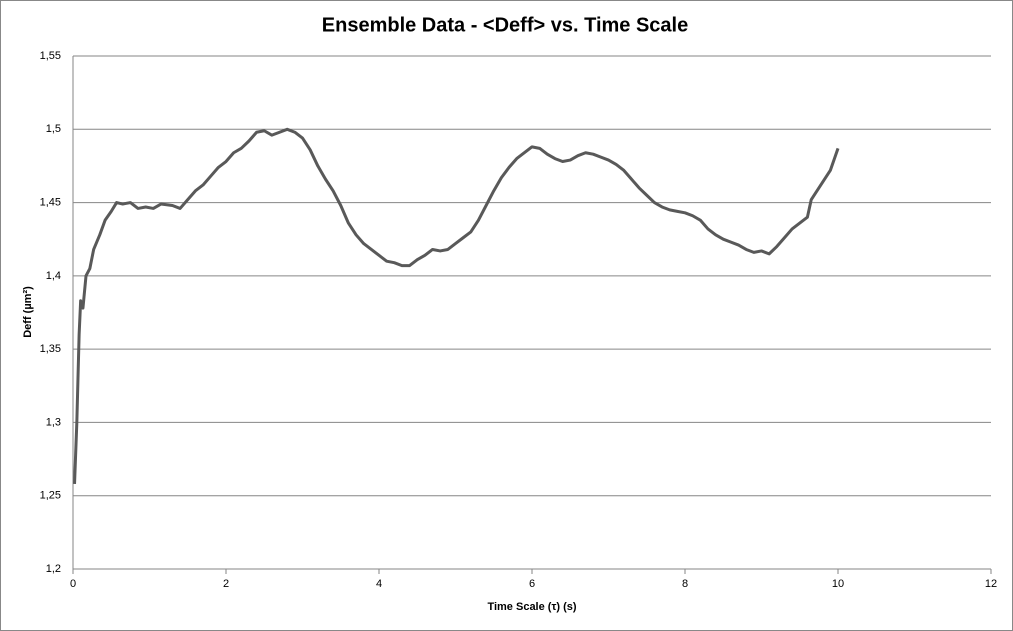  I want to click on x-tick-label: 8, so click(685, 584).